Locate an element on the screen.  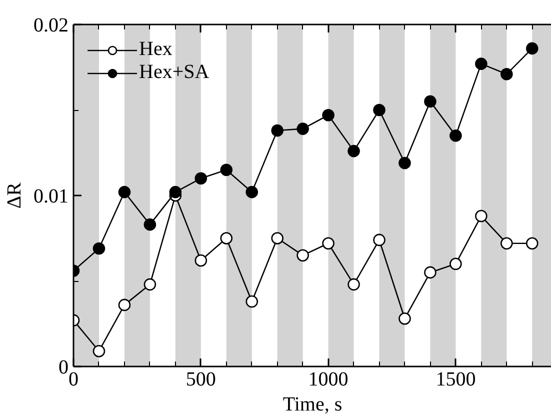
legend-label: Hex+SA is located at coordinates (174, 72).